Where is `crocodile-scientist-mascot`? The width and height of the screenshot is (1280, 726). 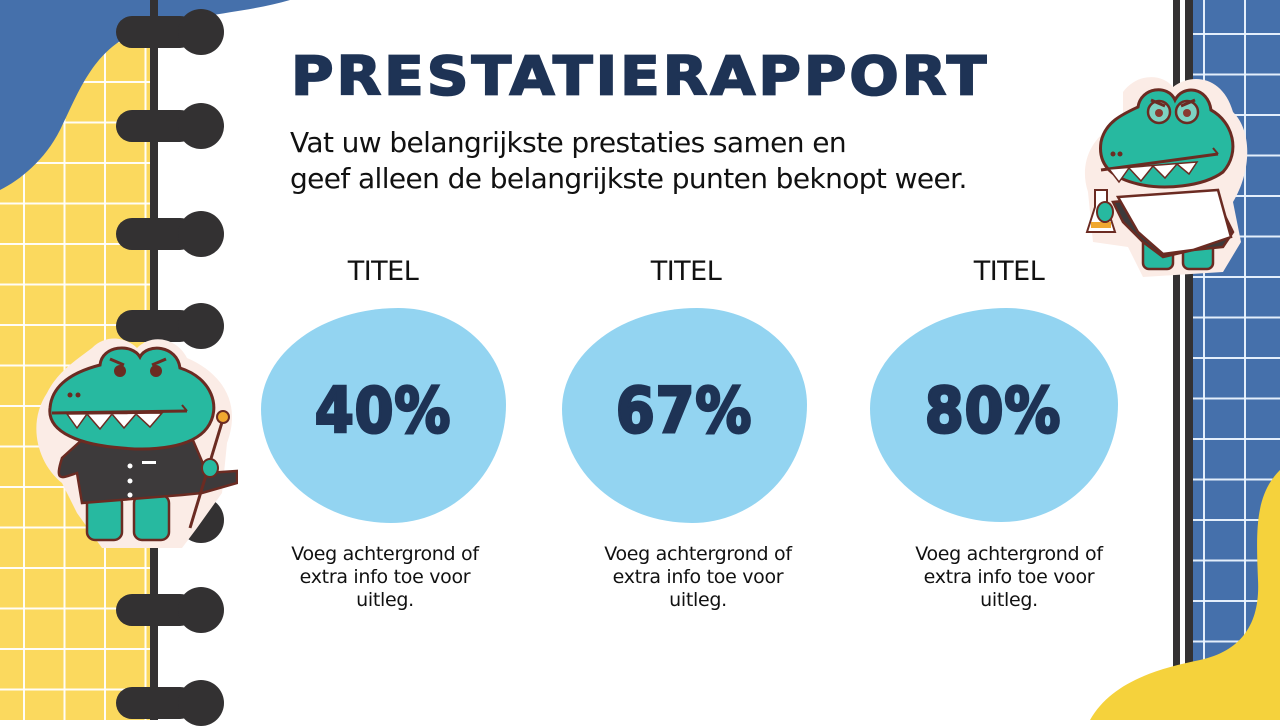 crocodile-scientist-mascot is located at coordinates (1166, 177).